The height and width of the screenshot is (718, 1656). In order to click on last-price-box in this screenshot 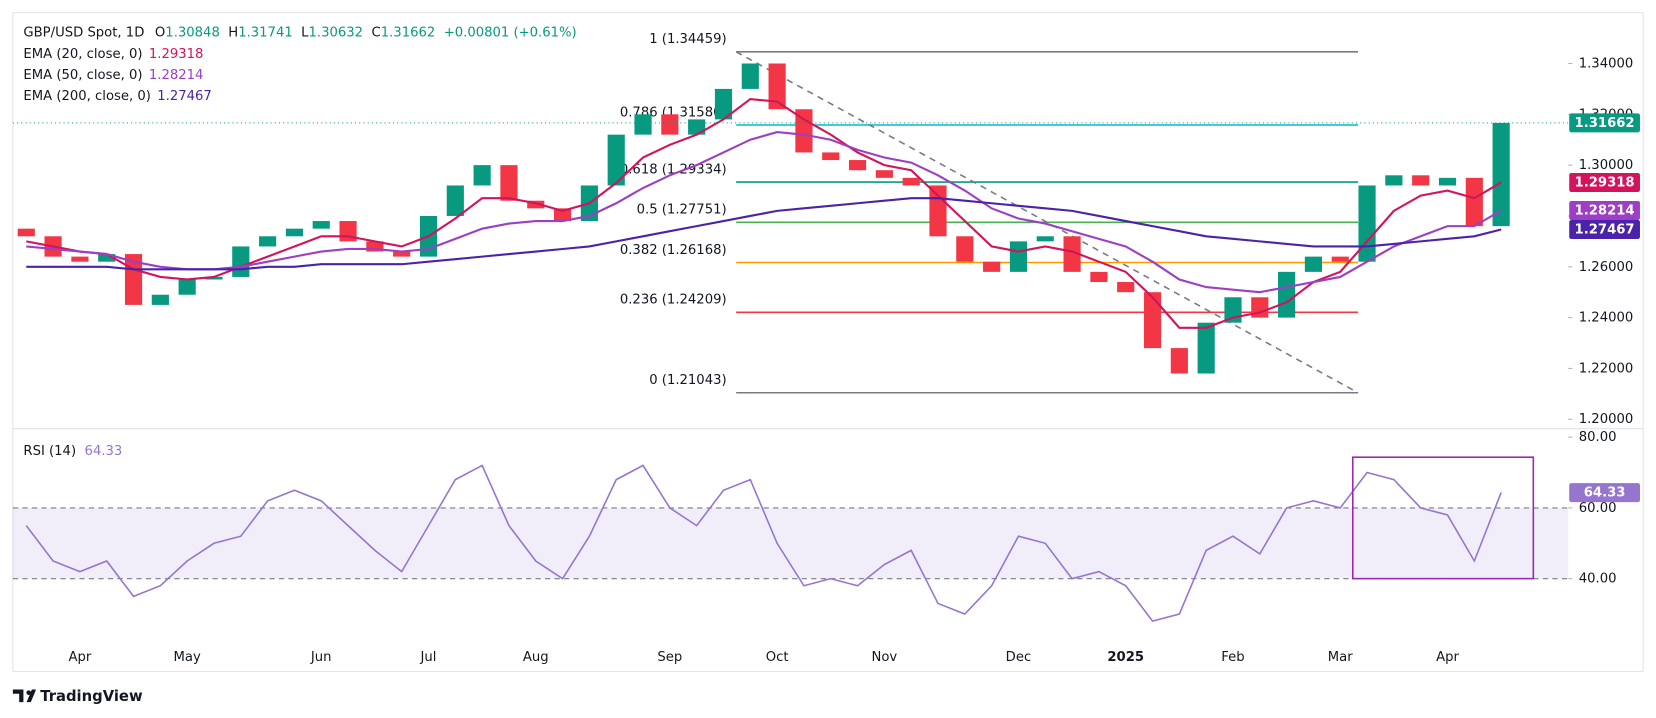, I will do `click(1604, 123)`.